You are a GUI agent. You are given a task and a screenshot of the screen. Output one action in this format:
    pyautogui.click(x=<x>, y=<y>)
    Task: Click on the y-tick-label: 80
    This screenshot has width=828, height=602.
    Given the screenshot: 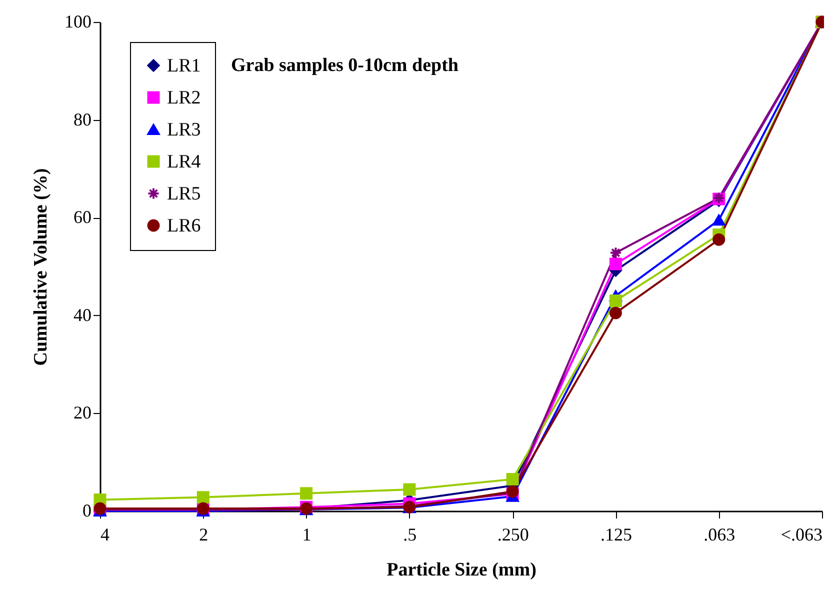 What is the action you would take?
    pyautogui.click(x=83, y=119)
    